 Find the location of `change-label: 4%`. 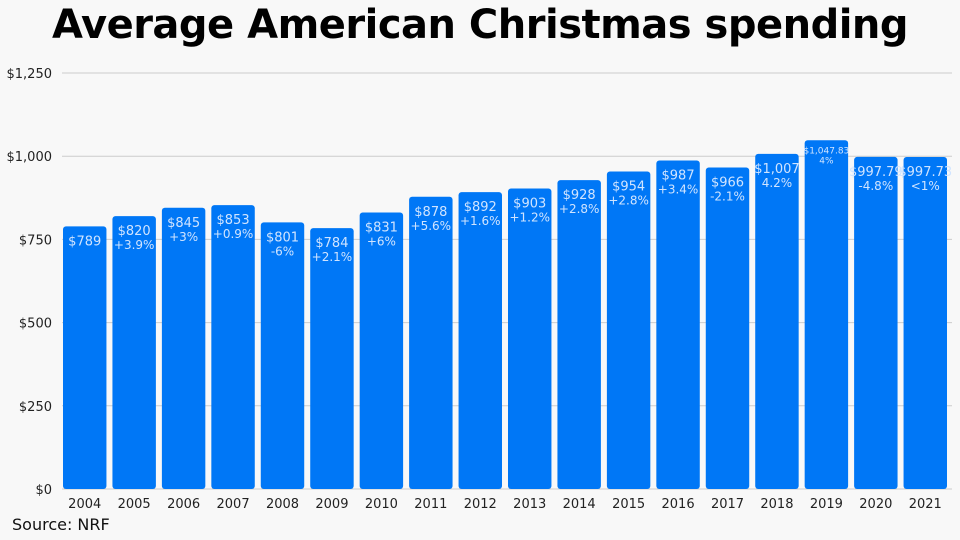

change-label: 4% is located at coordinates (826, 161).